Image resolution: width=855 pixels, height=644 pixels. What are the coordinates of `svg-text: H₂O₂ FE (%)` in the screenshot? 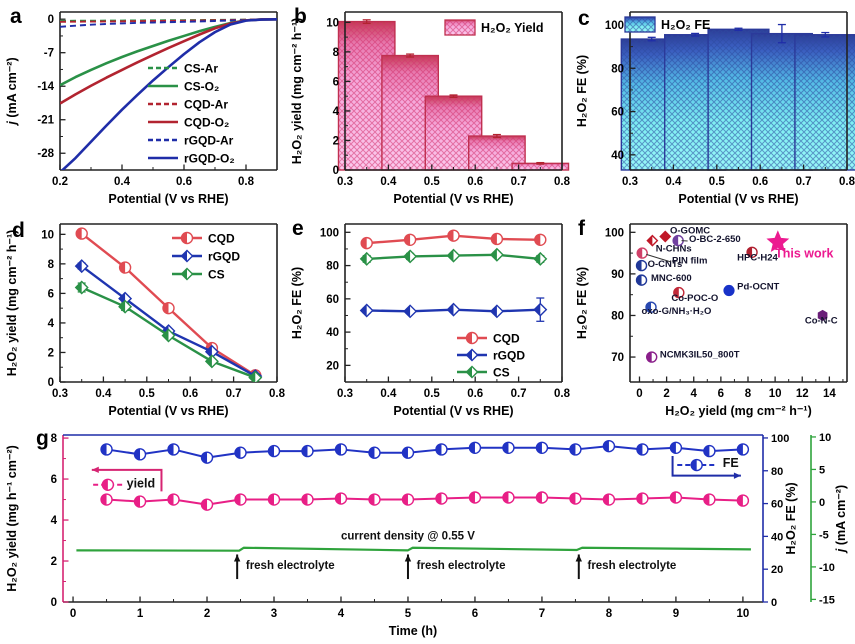 It's located at (297, 303).